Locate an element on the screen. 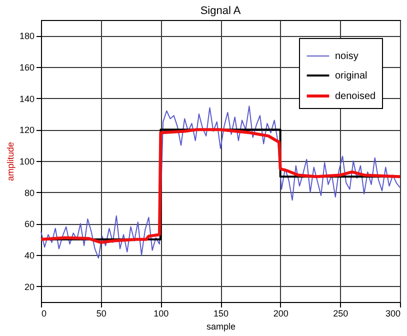 Image resolution: width=407 pixels, height=336 pixels. x-tick-label: 150 is located at coordinates (221, 313).